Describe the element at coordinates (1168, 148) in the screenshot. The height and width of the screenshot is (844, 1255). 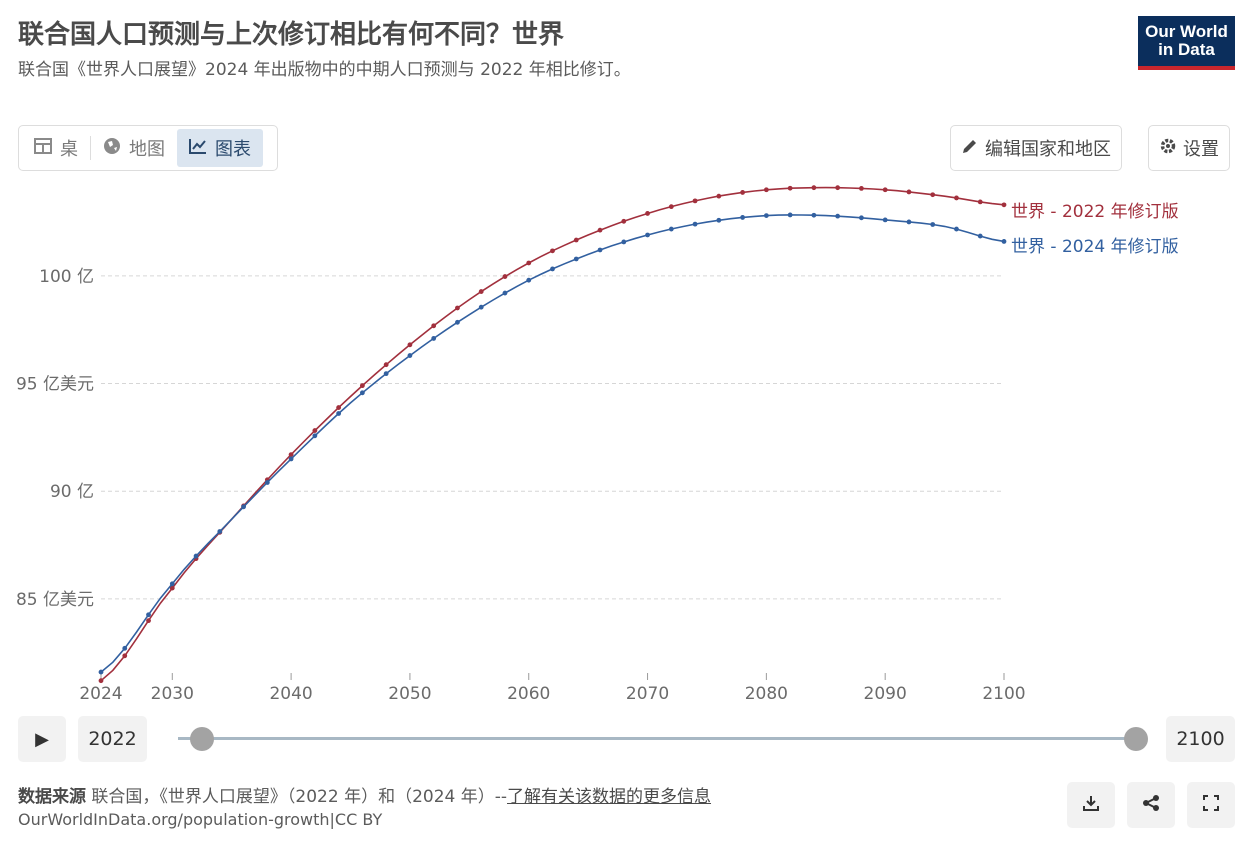
I see `gear-icon` at that location.